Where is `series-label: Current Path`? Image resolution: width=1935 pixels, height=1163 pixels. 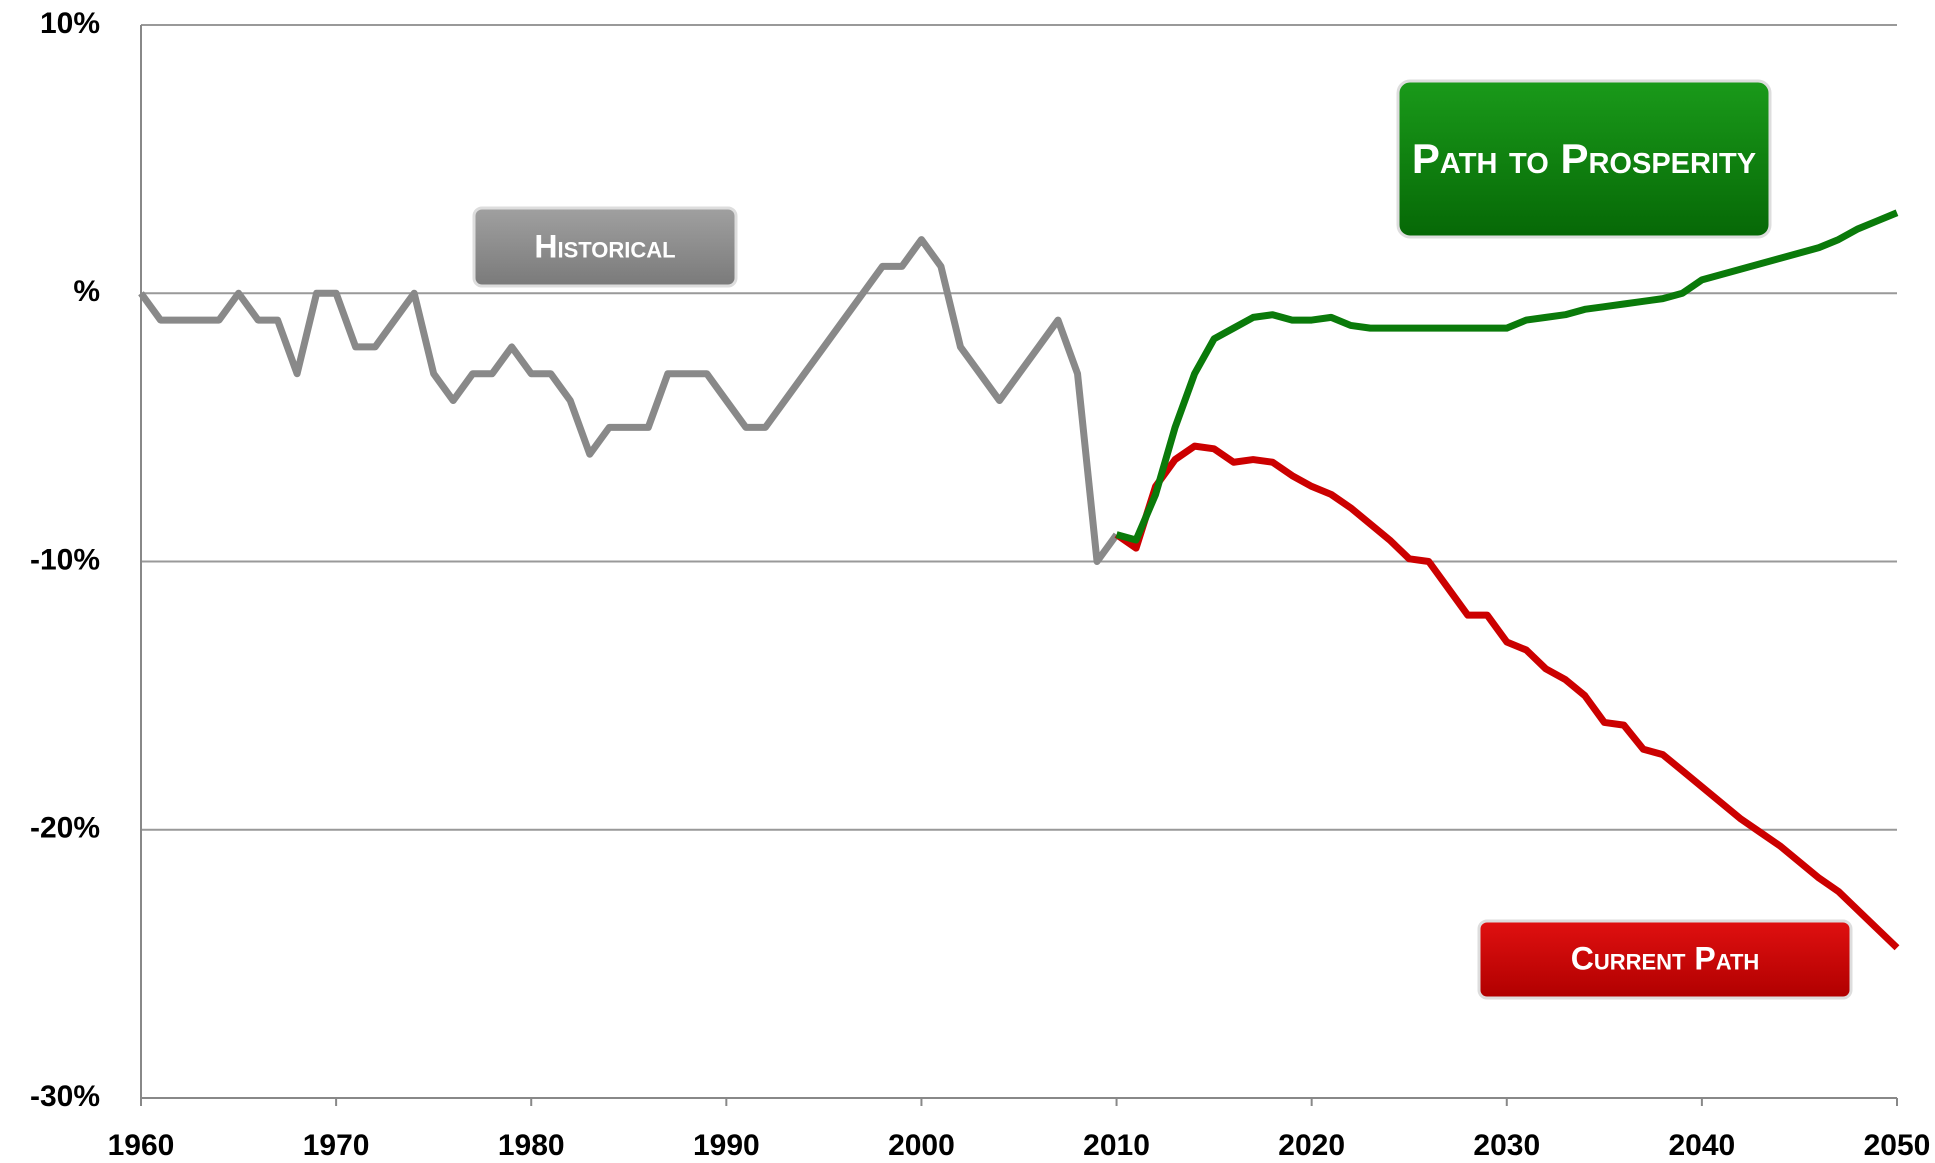 series-label: Current Path is located at coordinates (1665, 958).